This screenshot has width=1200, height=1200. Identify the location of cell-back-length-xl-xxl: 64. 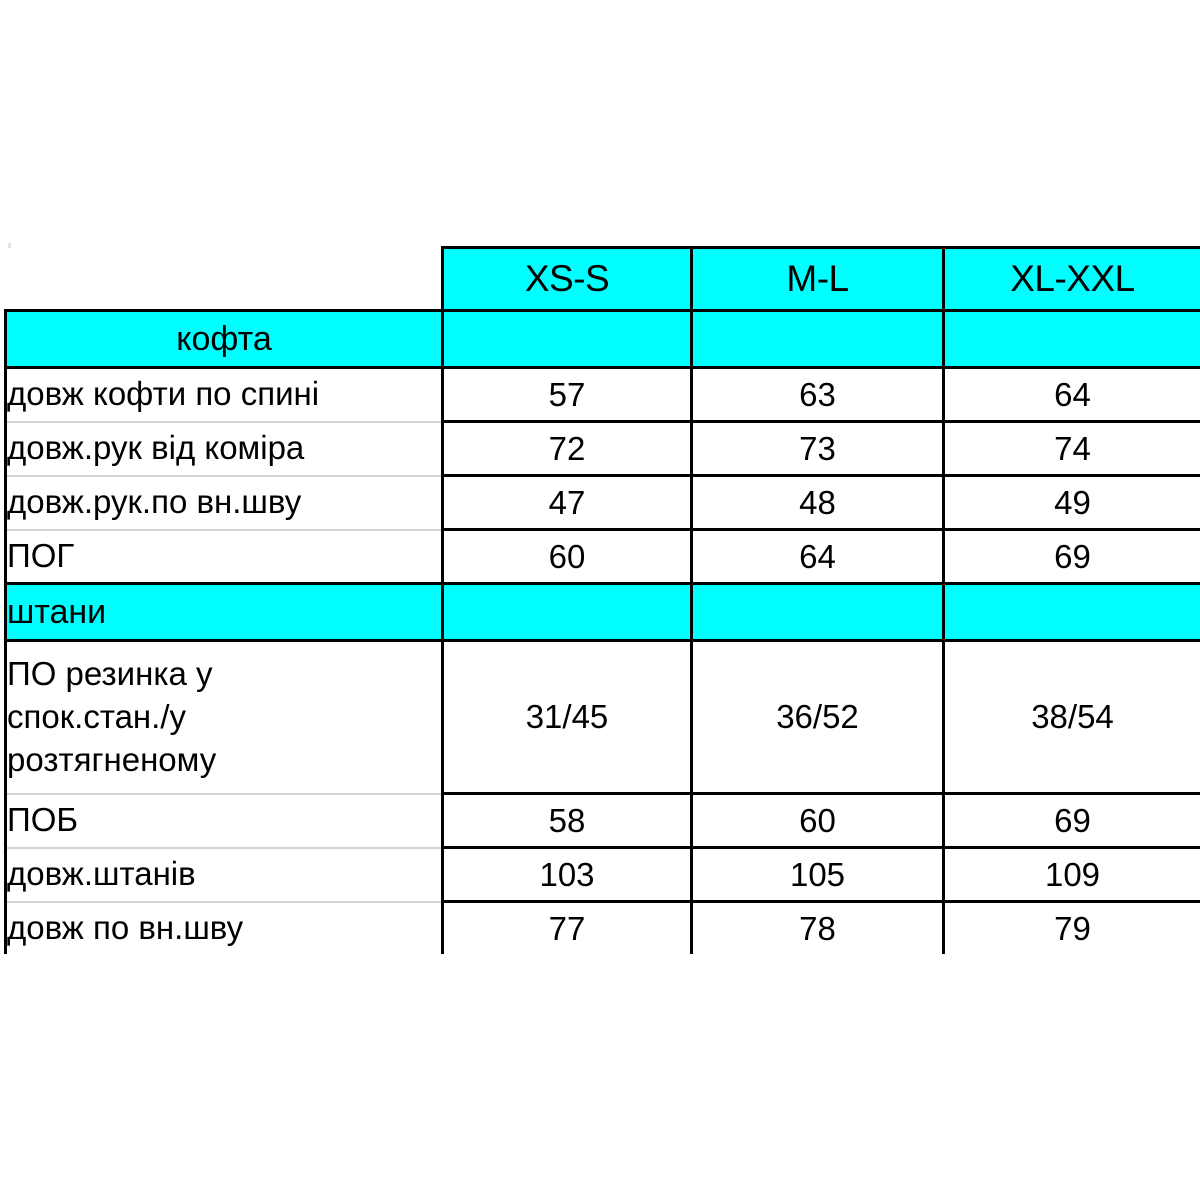
(1071, 395).